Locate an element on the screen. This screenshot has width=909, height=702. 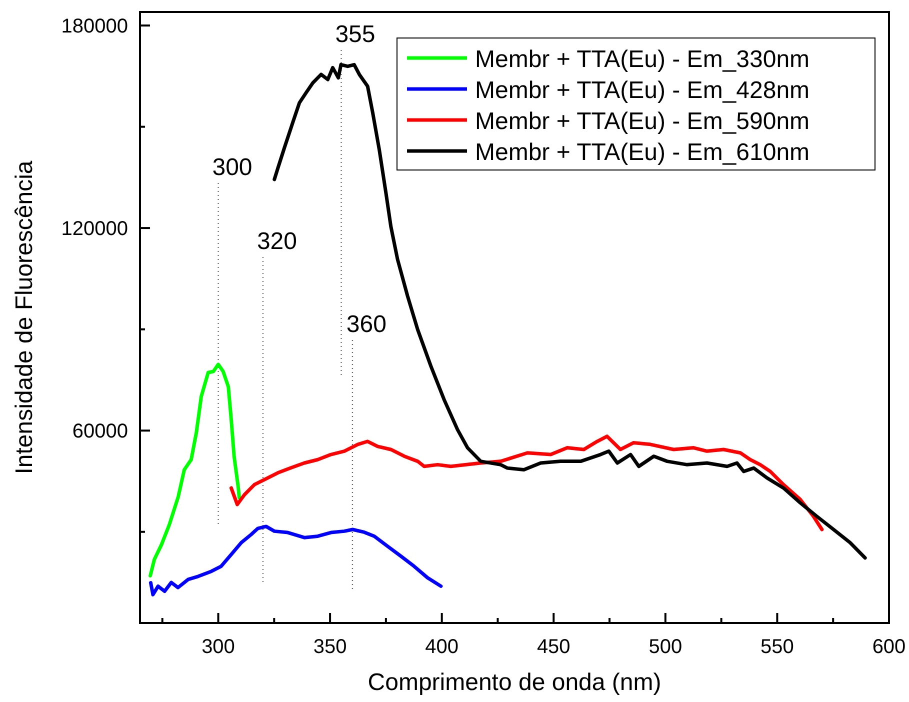
legend-label: Membr + TTA(Eu) - Em_610nm is located at coordinates (642, 152).